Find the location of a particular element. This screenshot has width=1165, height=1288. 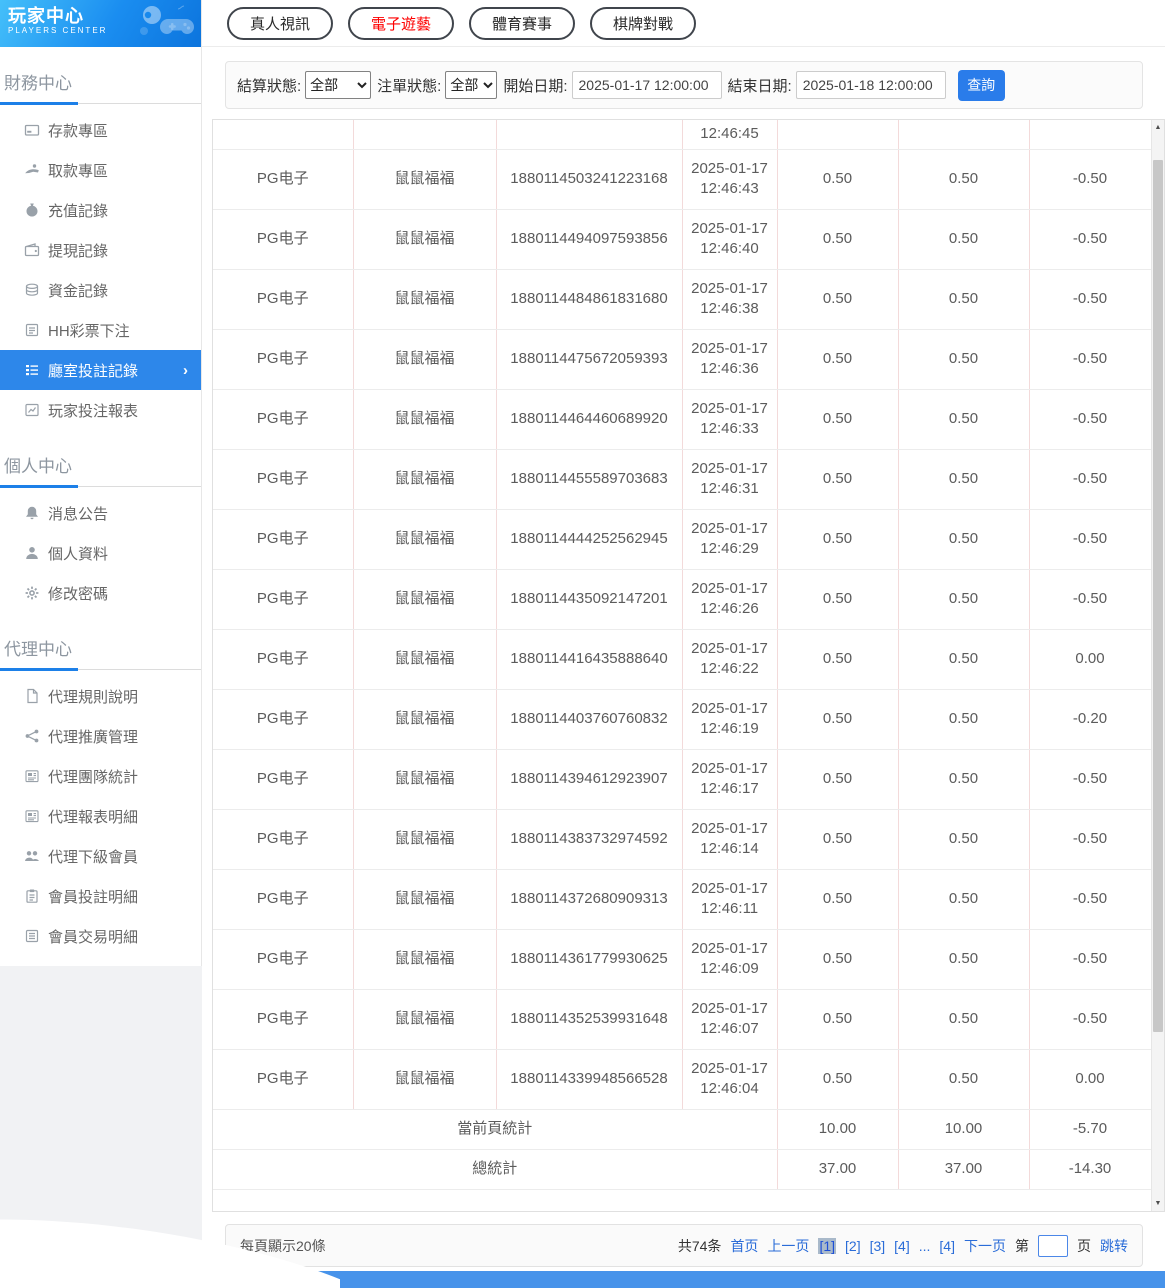

sidebar-item-room-bet-records: 廳室投註記錄 › is located at coordinates (100, 370).